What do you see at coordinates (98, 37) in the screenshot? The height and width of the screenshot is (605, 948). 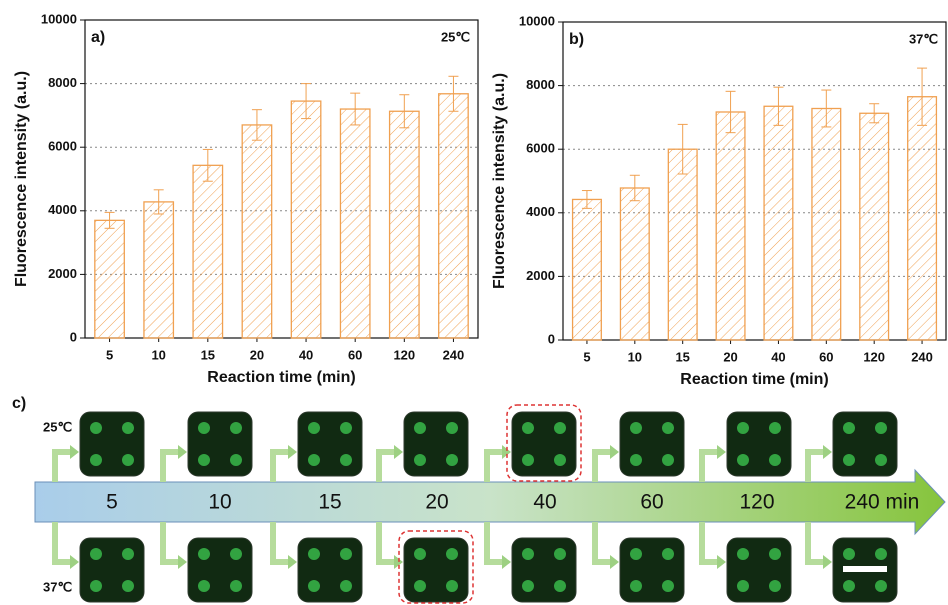 I see `panel-label: a)` at bounding box center [98, 37].